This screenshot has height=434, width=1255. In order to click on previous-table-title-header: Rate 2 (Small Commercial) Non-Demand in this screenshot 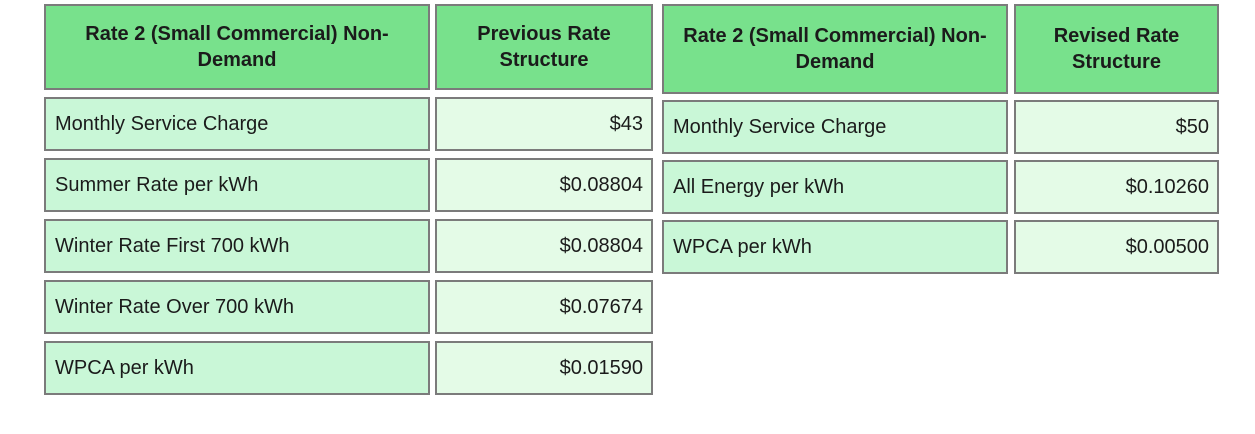, I will do `click(237, 47)`.